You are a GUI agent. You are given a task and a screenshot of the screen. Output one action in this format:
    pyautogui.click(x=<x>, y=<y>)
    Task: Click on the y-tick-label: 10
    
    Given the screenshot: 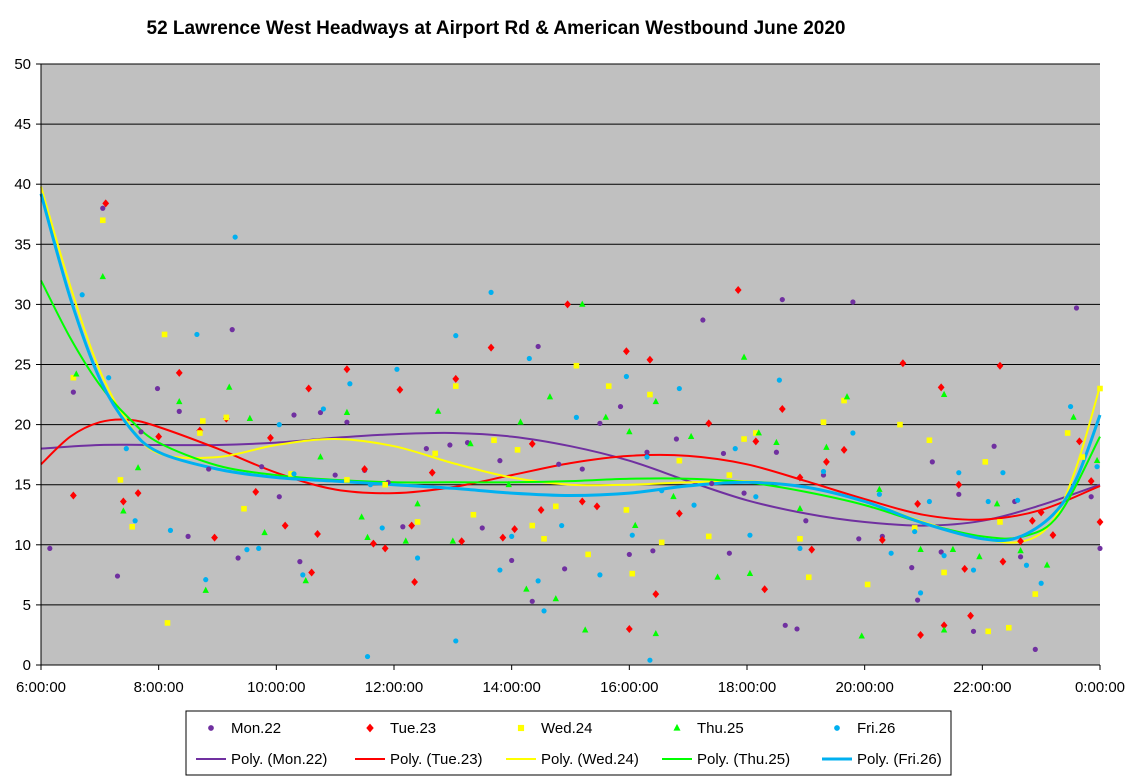 What is the action you would take?
    pyautogui.click(x=22, y=545)
    